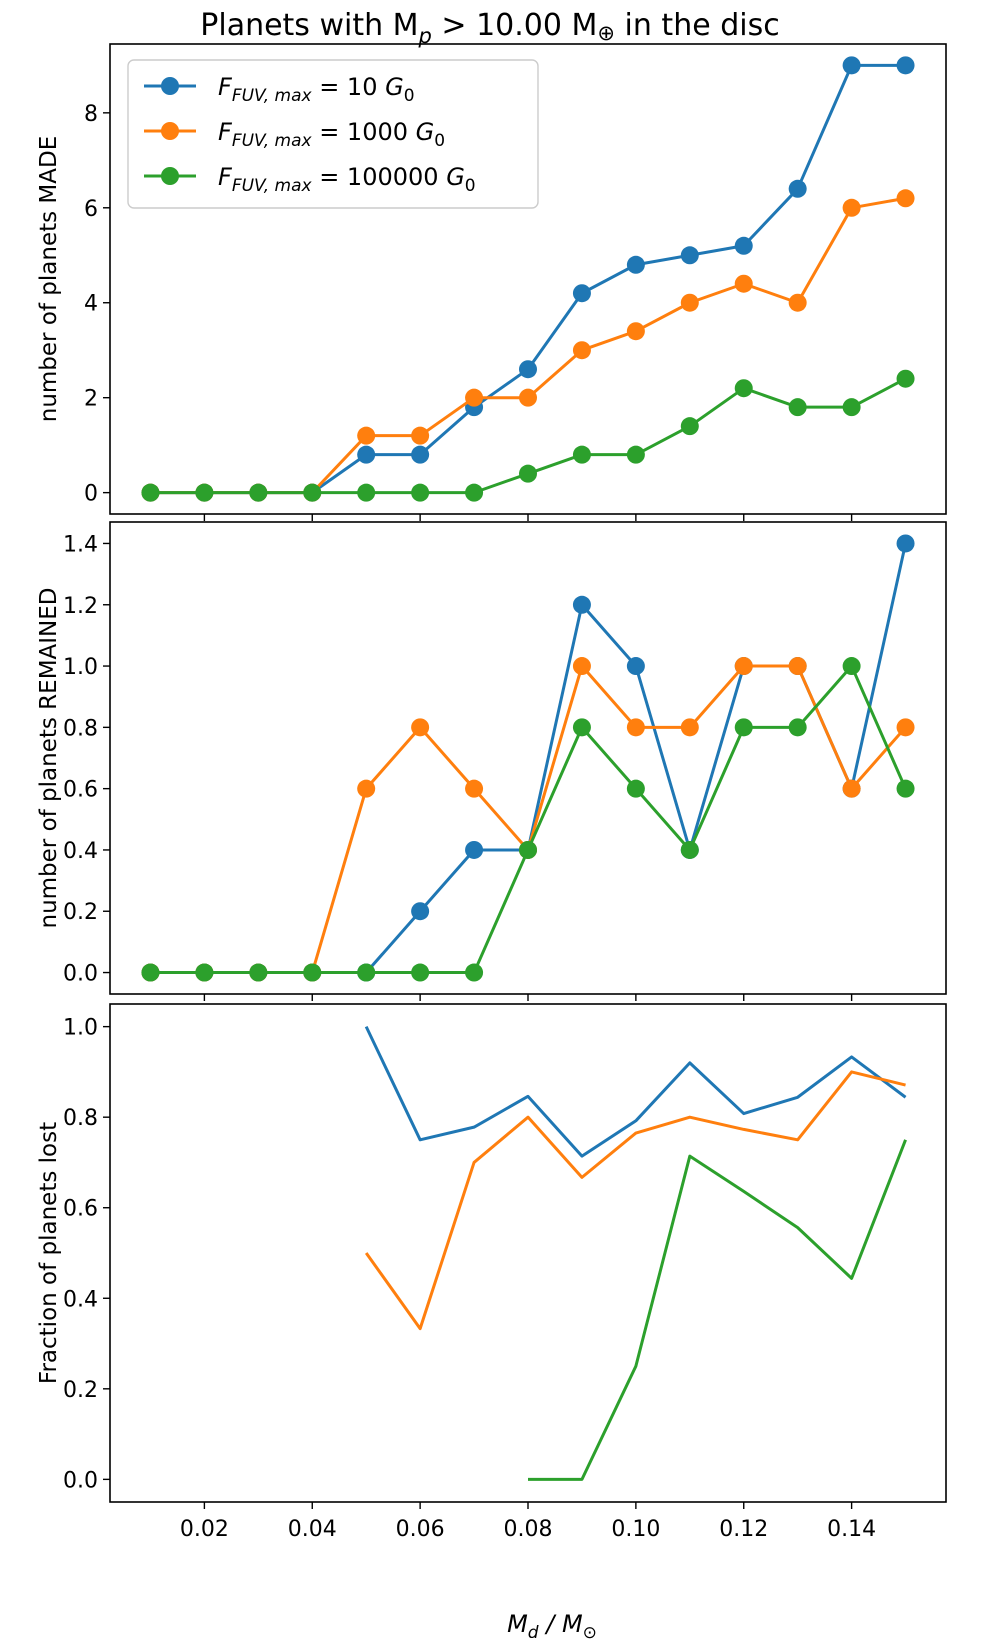  What do you see at coordinates (49, 1253) in the screenshot?
I see `y-axis-label: Fraction of planets lost` at bounding box center [49, 1253].